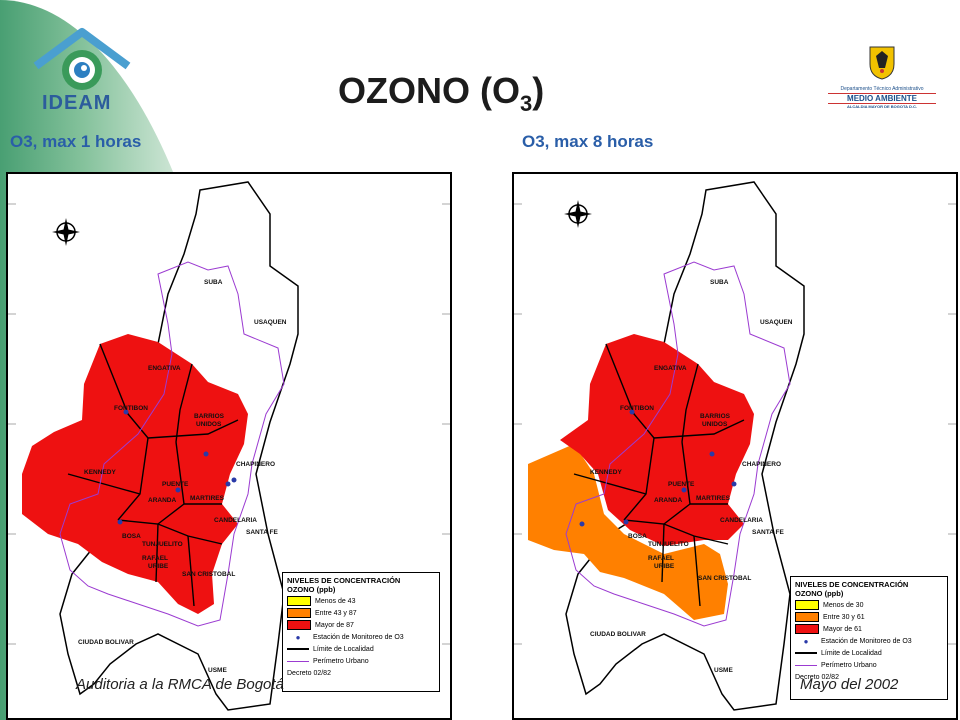 This screenshot has height=720, width=960. I want to click on map-heading-8h: O3, max 8 horas, so click(588, 141).